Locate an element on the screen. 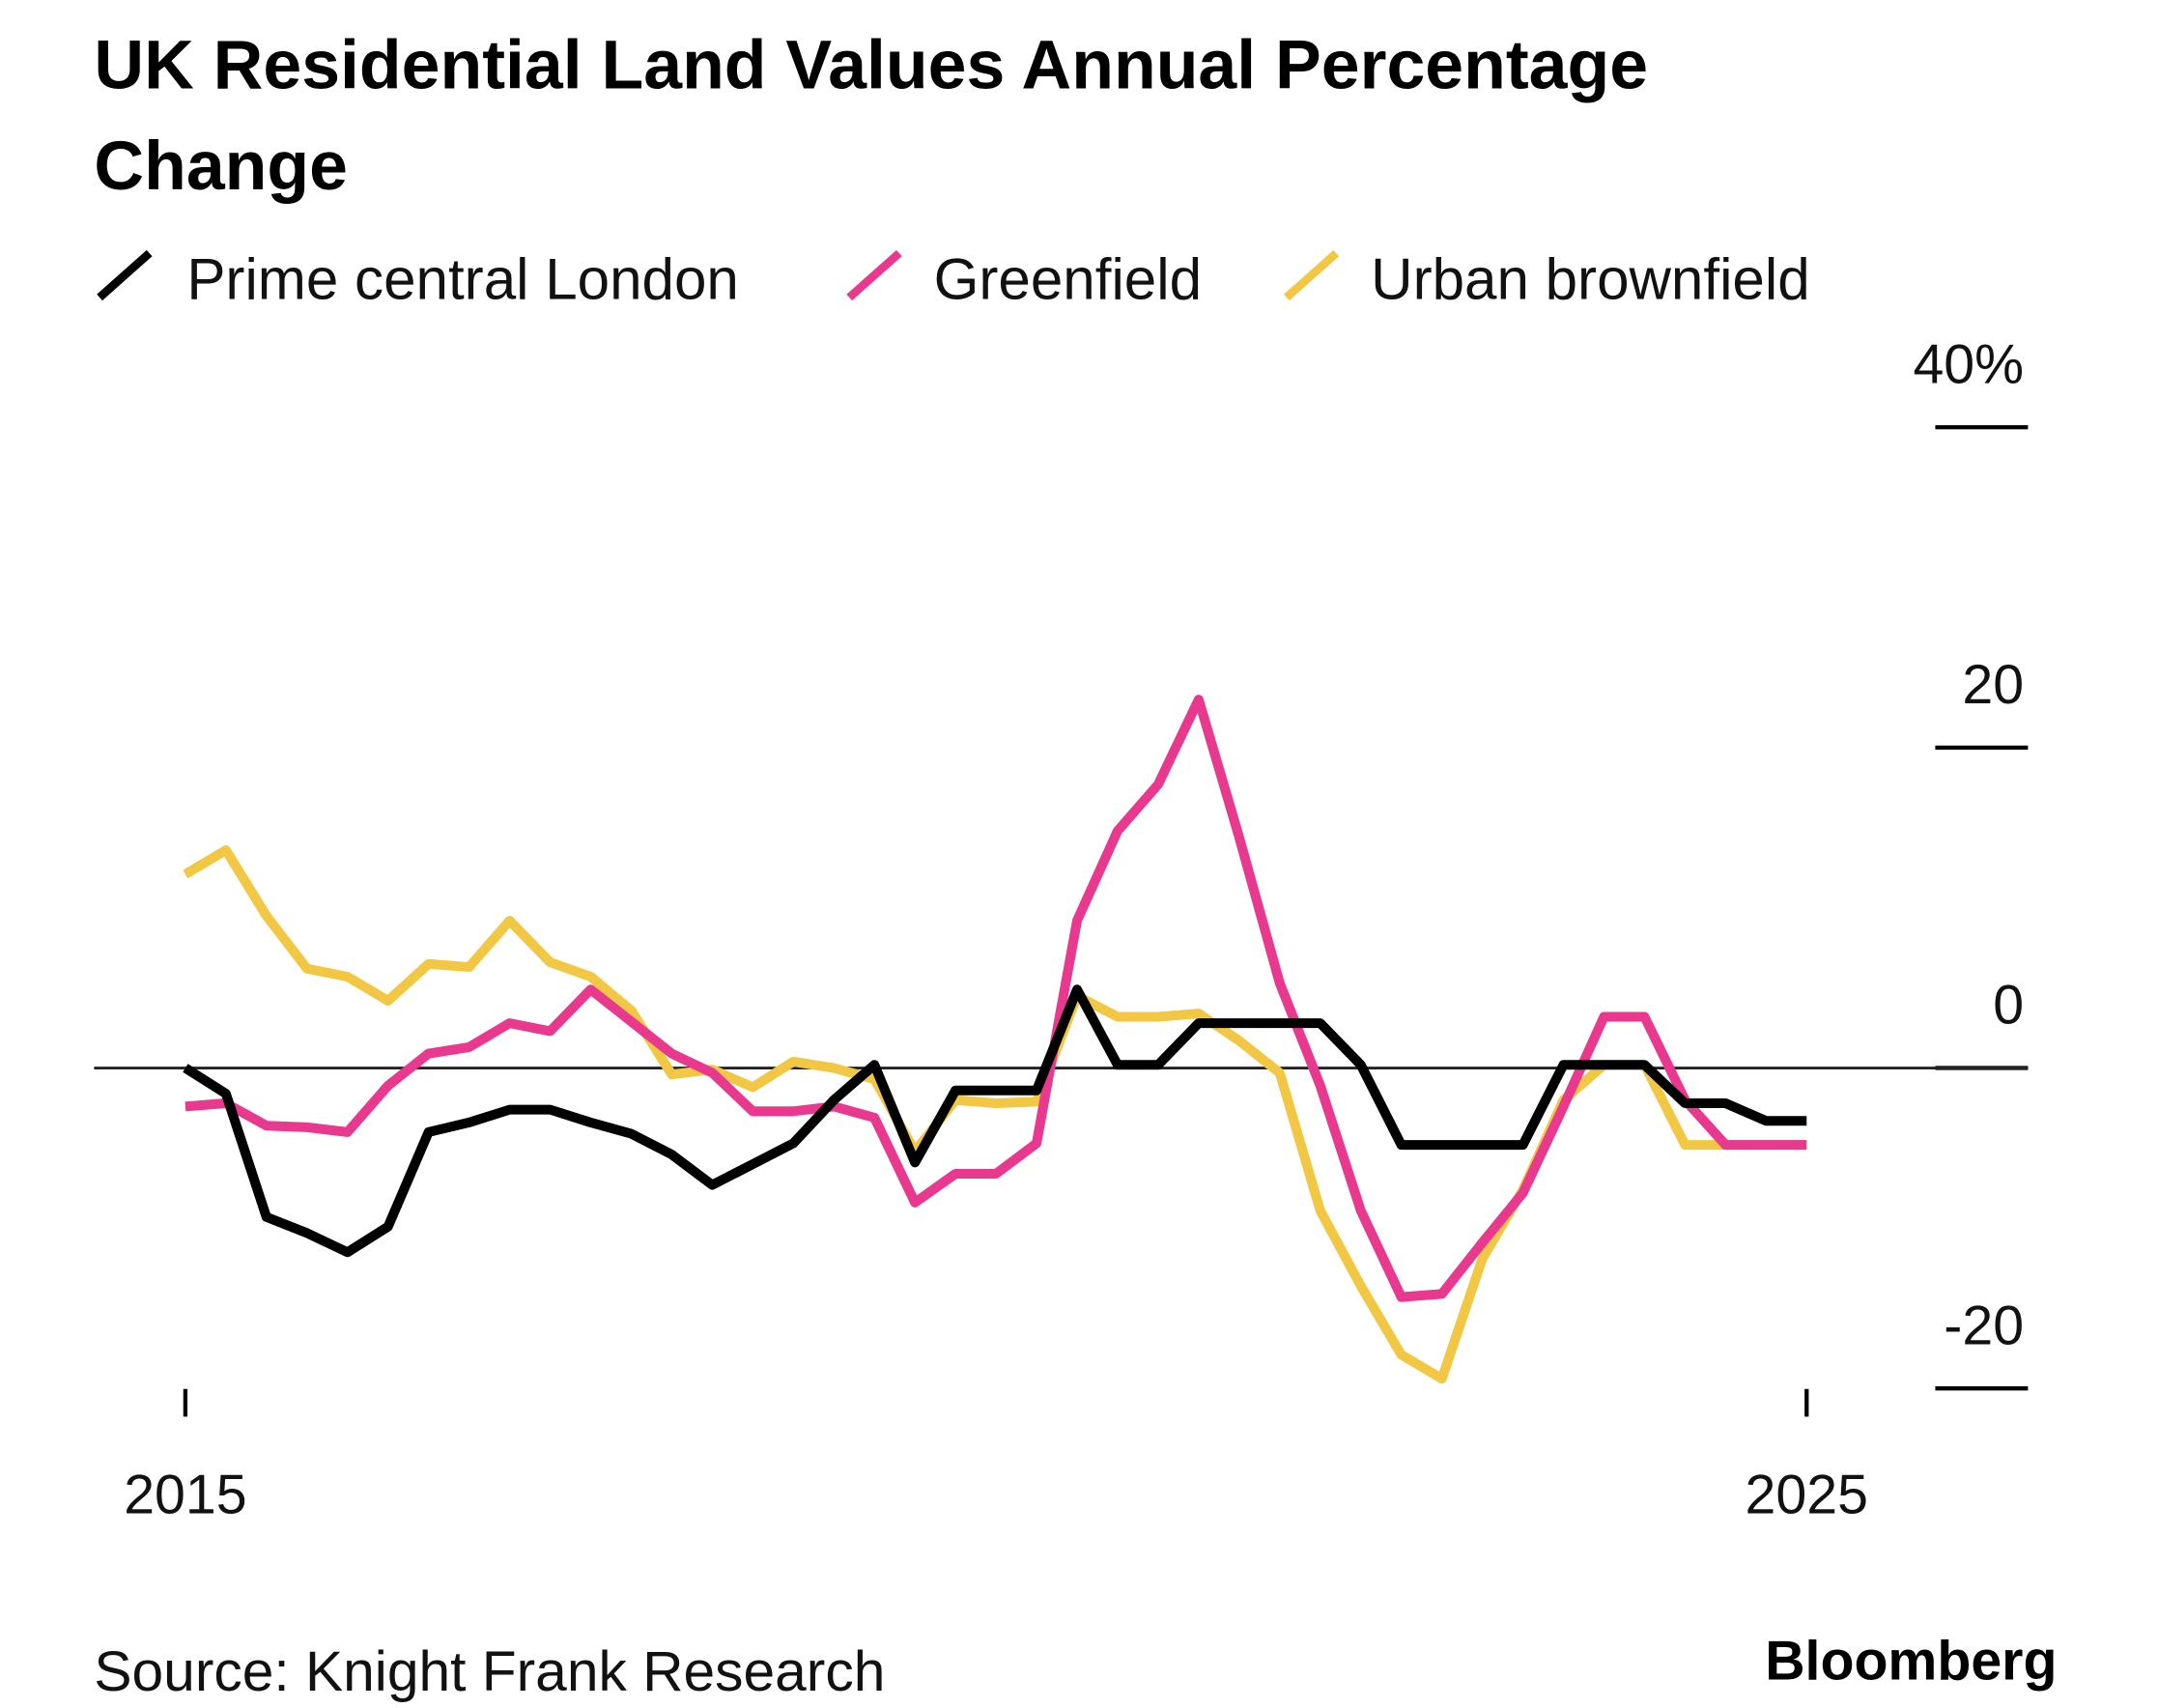 The image size is (2158, 1708). legend-swatch-greenfield is located at coordinates (874, 275).